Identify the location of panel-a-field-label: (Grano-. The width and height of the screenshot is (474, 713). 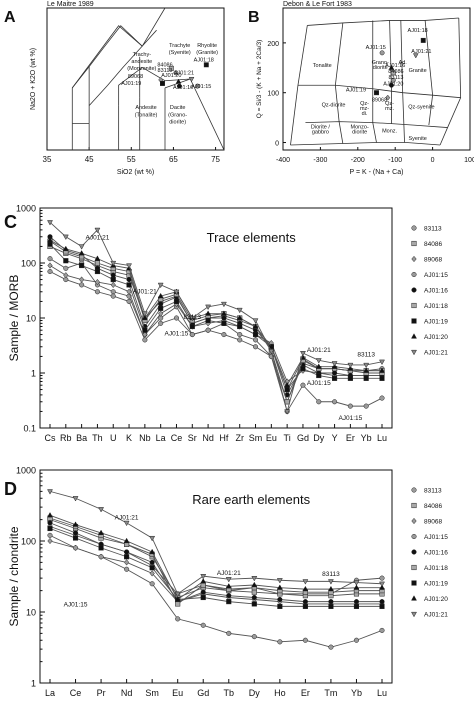
(177, 115).